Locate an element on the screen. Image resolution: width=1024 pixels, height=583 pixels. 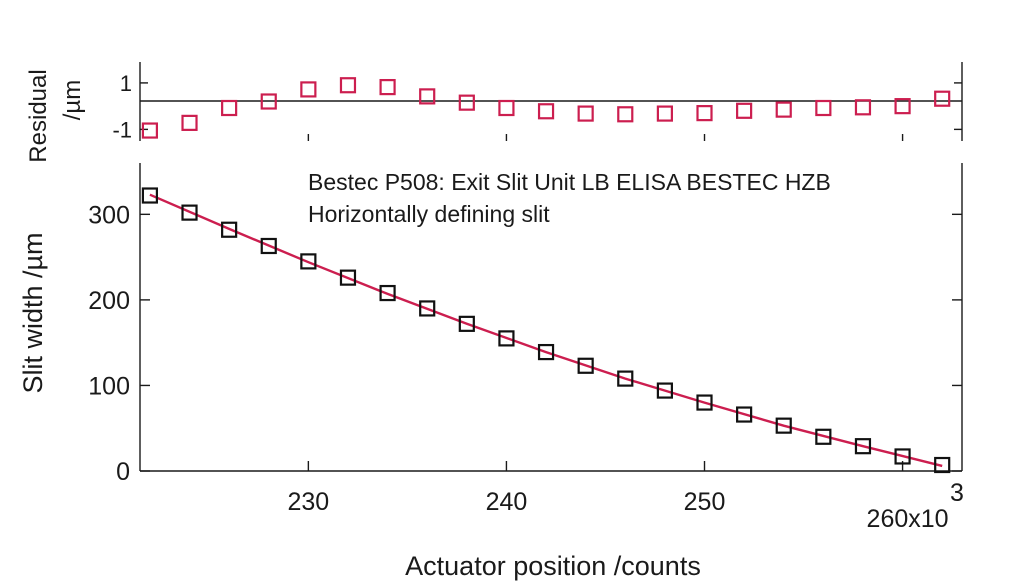
main-y-tick-label: 100 is located at coordinates (109, 386).